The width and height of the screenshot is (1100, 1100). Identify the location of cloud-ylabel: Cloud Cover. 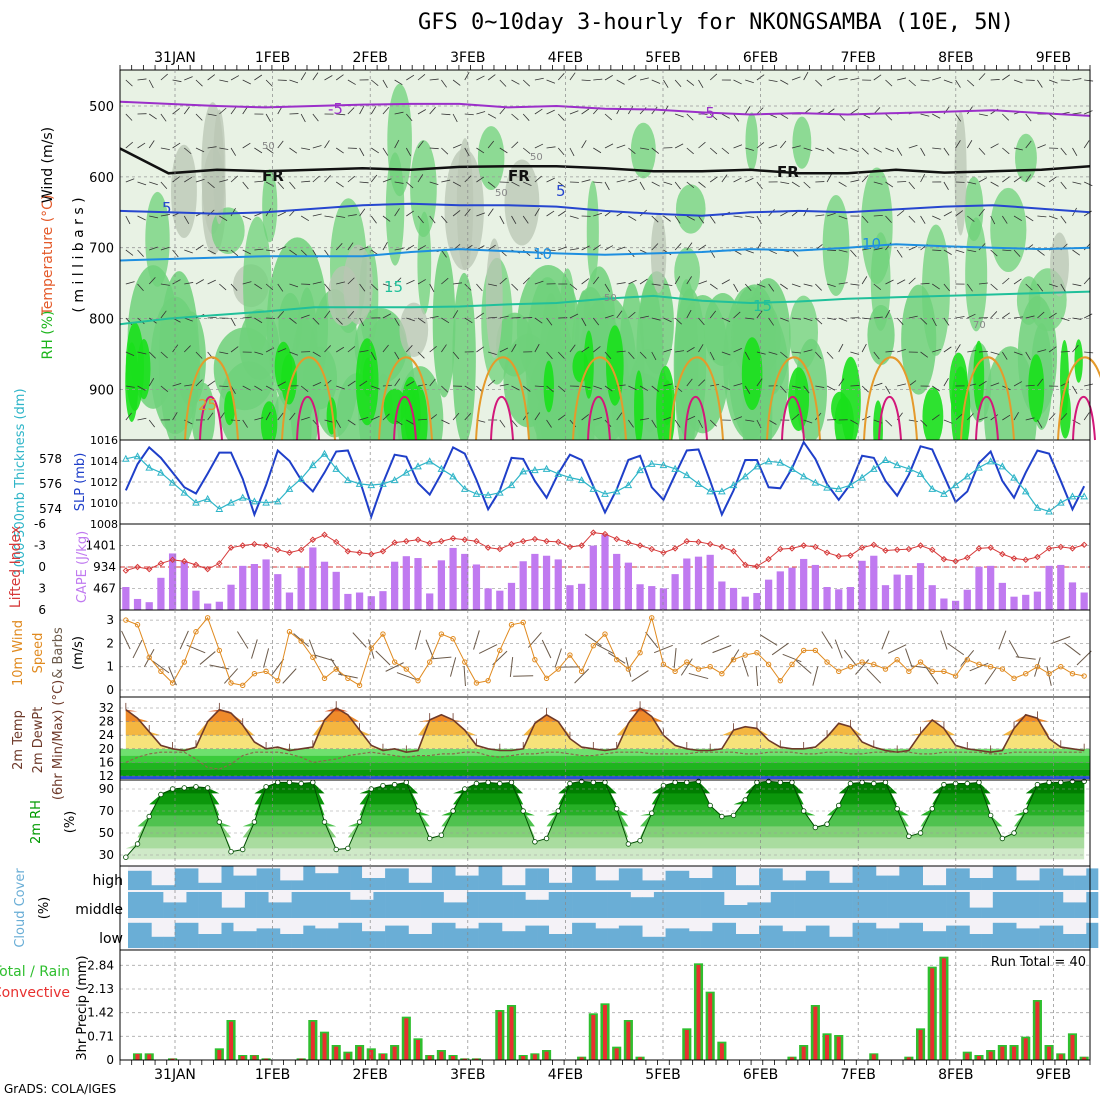
(20, 908).